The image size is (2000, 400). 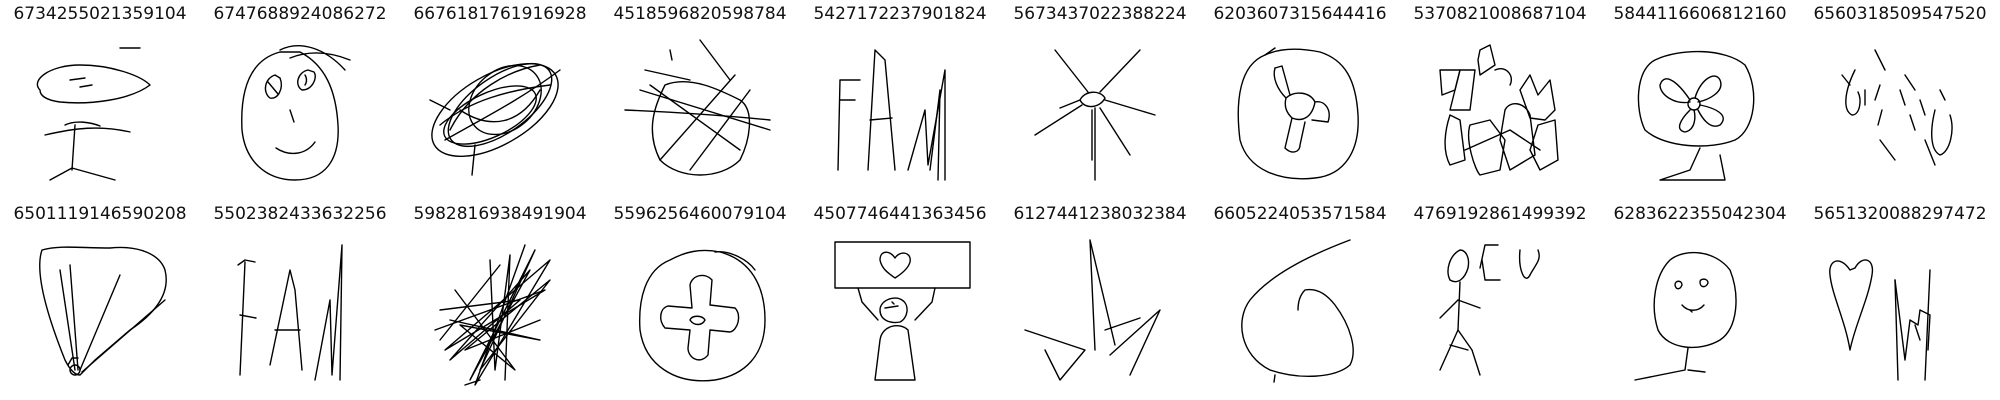 I want to click on sketch-cell: 6501119146590208, so click(x=100, y=295).